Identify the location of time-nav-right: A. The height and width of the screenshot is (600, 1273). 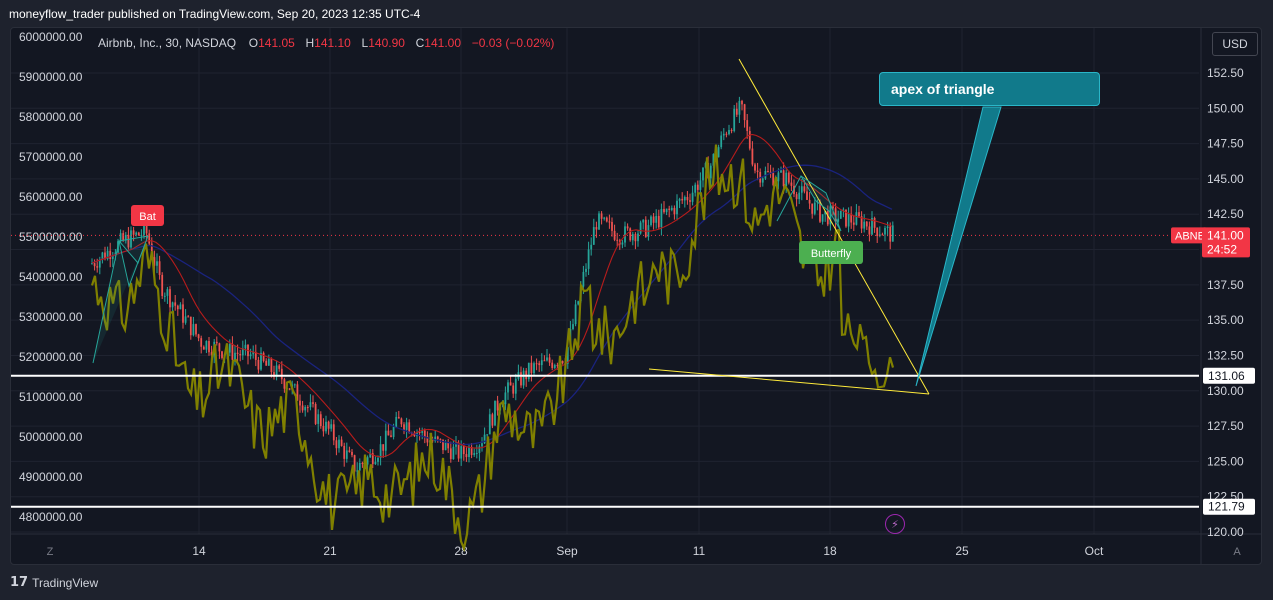
(1237, 552).